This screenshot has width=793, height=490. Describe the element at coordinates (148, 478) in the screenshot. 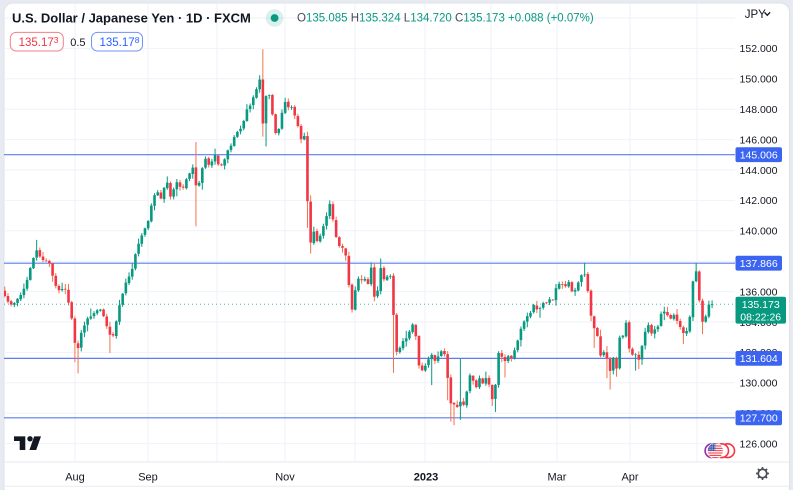

I see `svg-text: Sep` at that location.